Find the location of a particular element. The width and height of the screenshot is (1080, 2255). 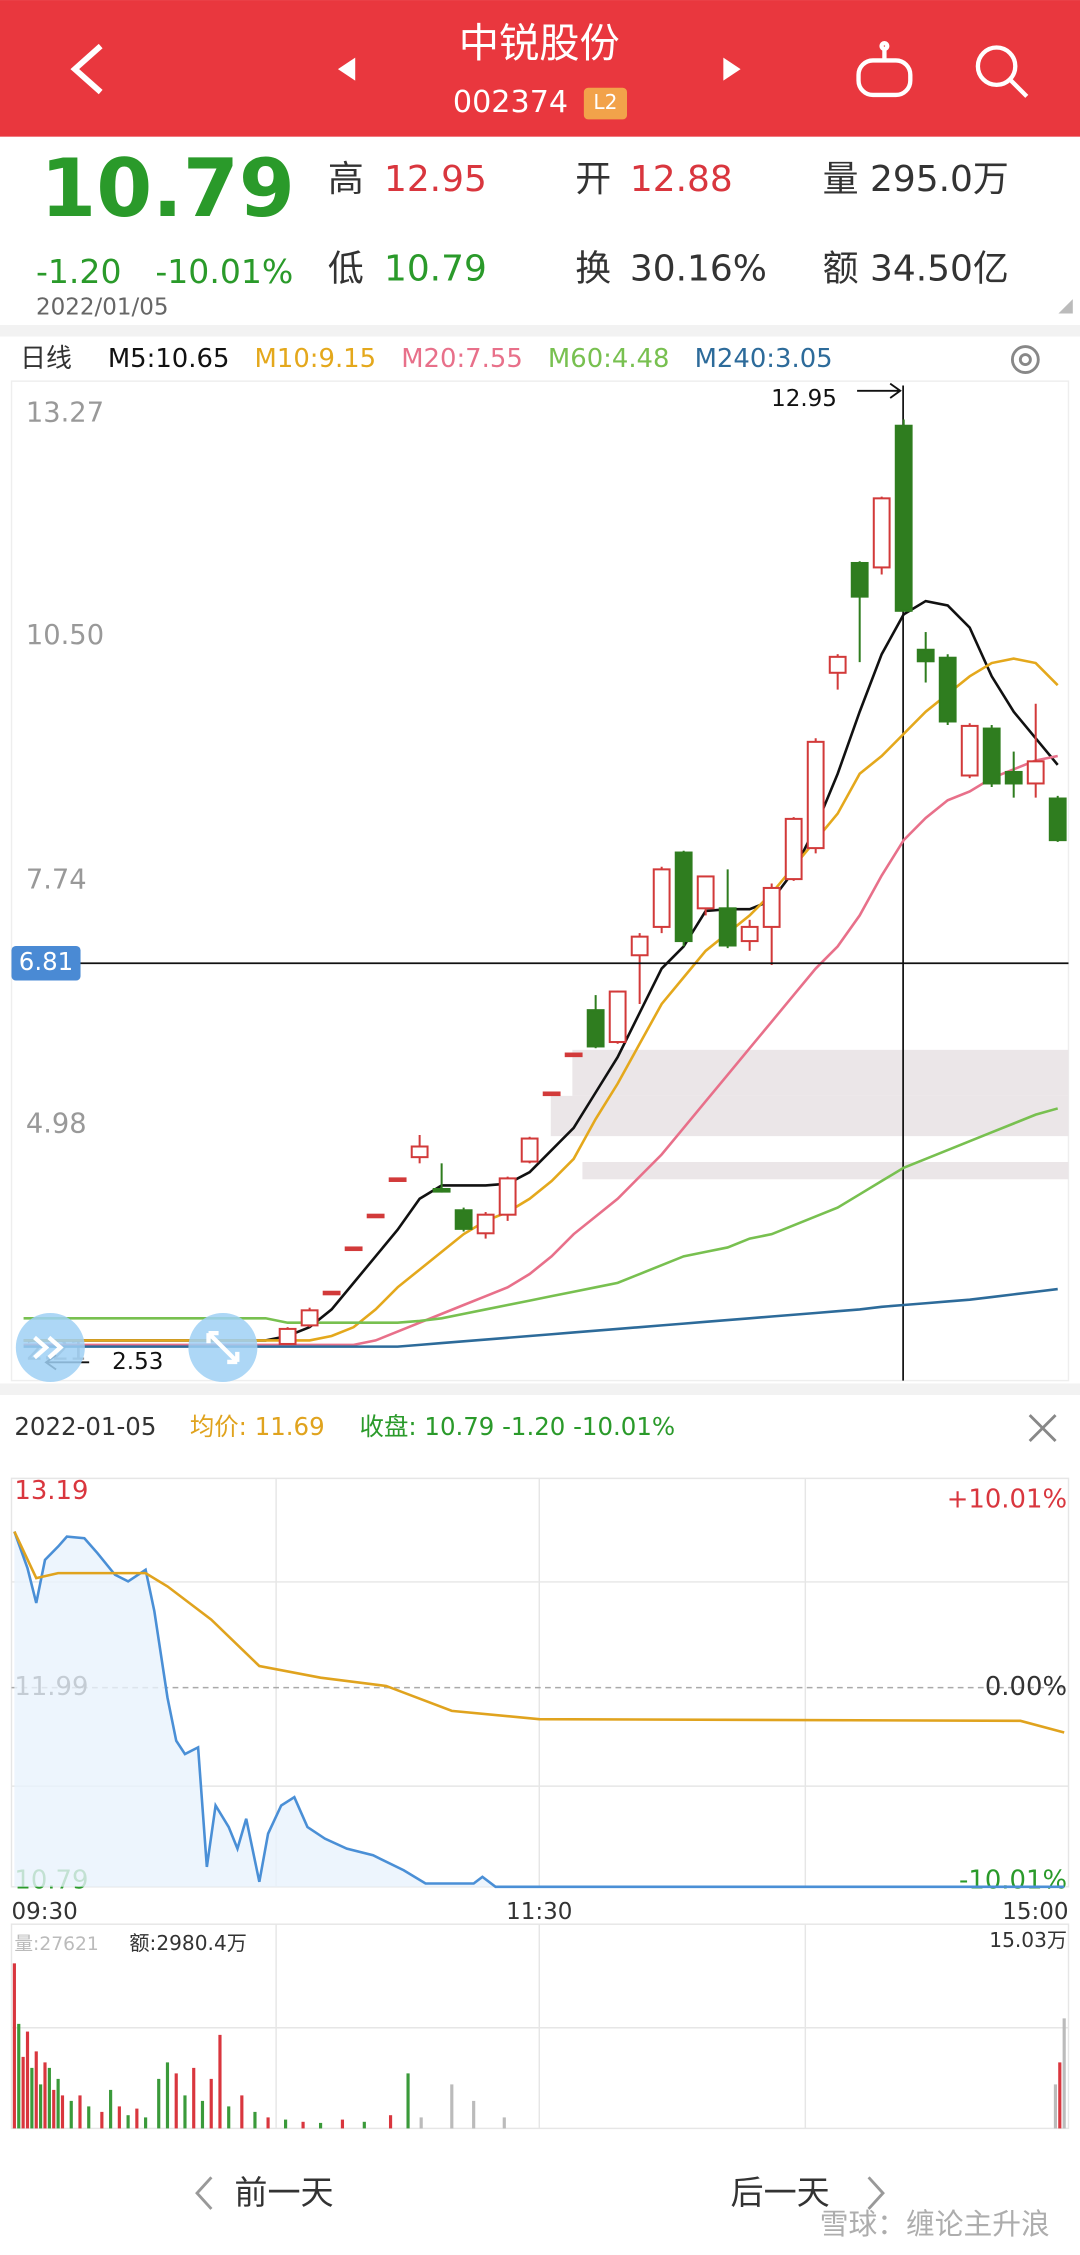

close-price: 收盘: 10.79 -1.20 -10.01% is located at coordinates (518, 1426).